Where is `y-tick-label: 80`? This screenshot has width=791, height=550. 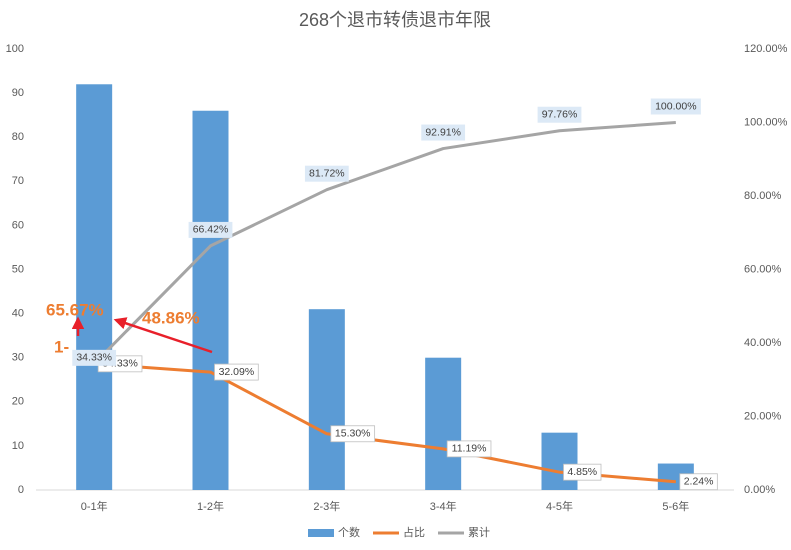 y-tick-label: 80 is located at coordinates (18, 137).